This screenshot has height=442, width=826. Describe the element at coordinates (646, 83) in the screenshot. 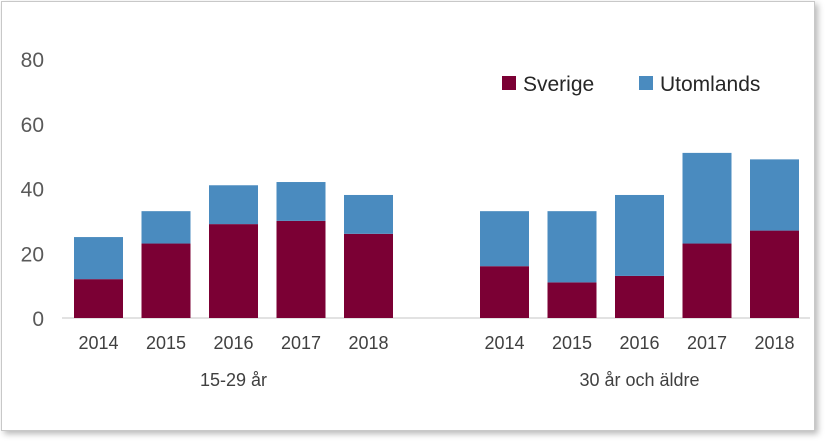

I see `legend-swatch-utomlands` at that location.